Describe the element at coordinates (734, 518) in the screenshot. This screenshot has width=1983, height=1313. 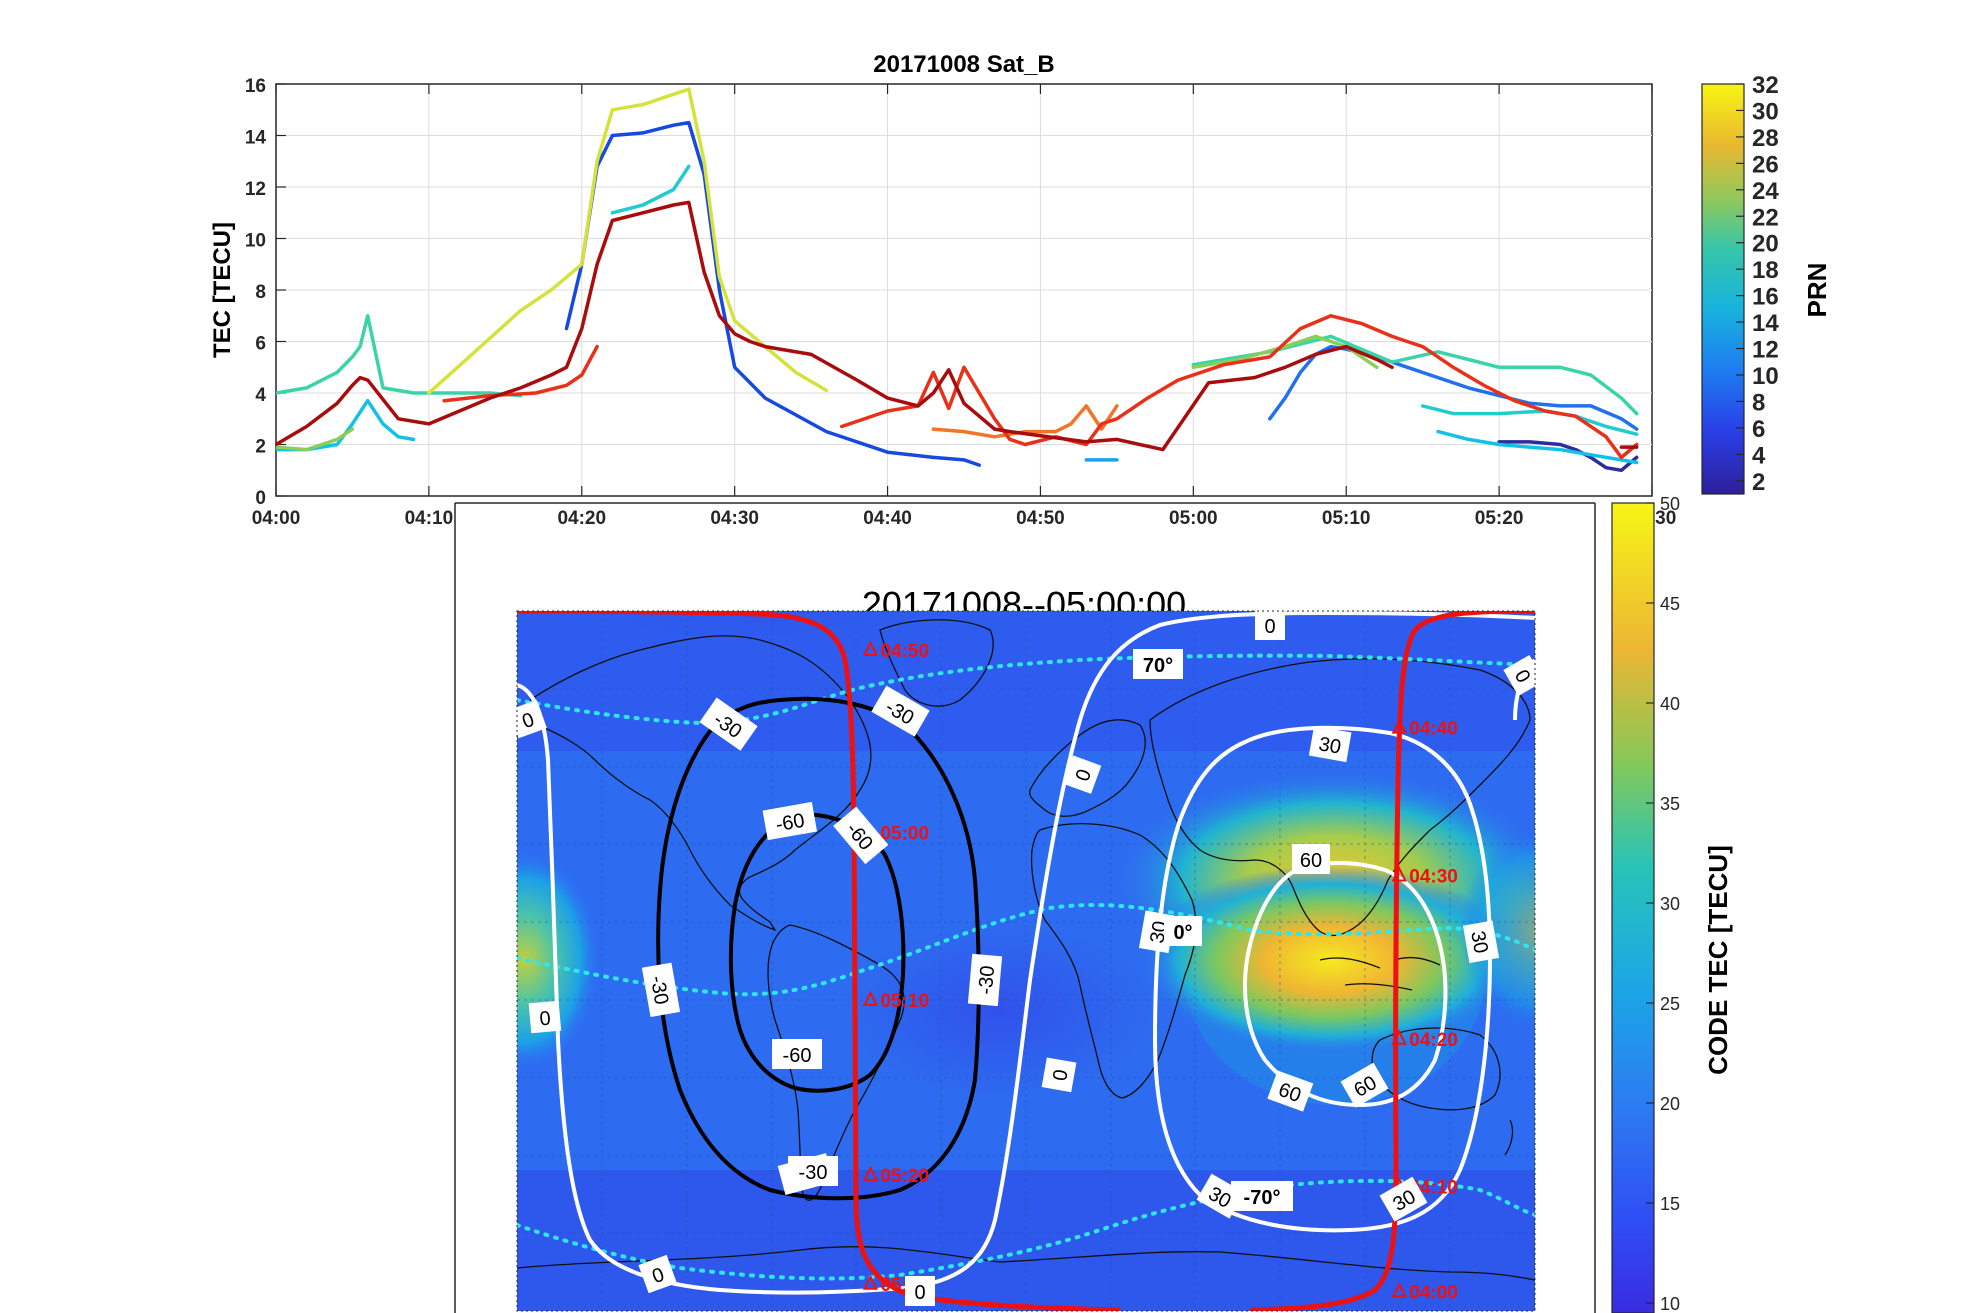
I see `xtick-label: 04:30` at that location.